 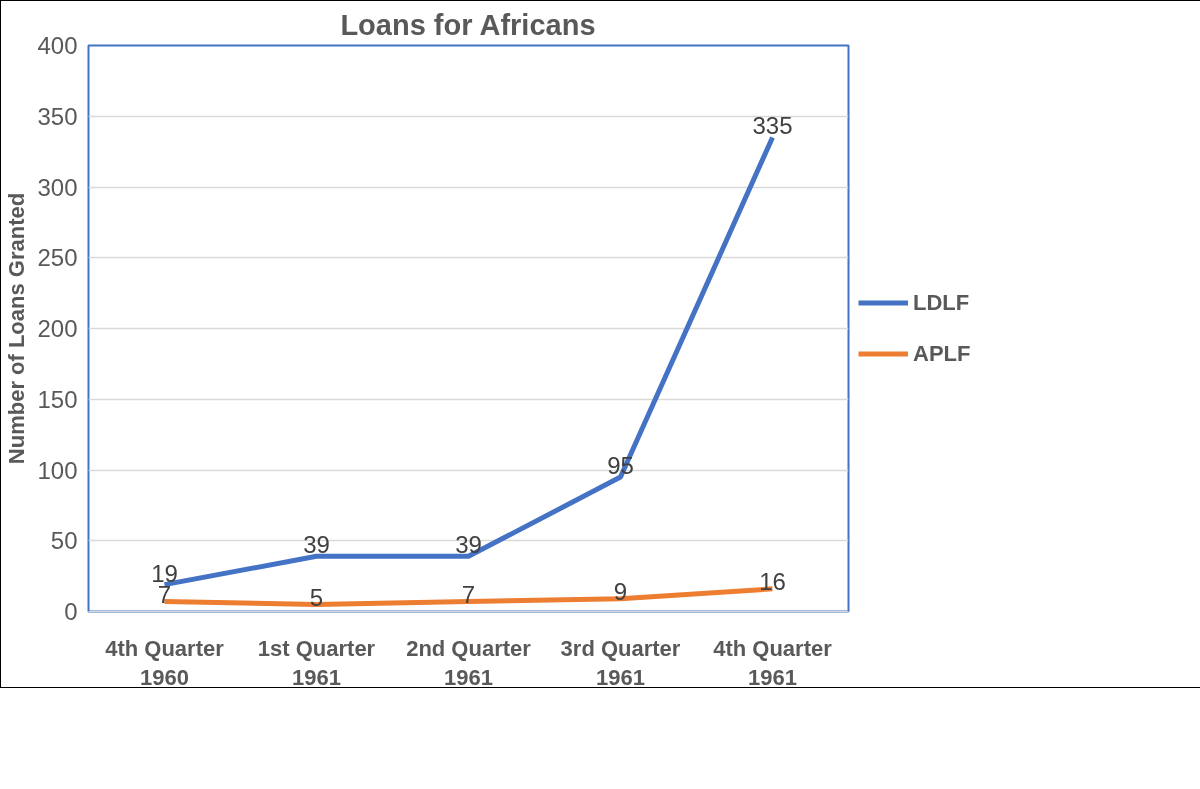 I want to click on chart-title: Loans for Africans, so click(x=468, y=24).